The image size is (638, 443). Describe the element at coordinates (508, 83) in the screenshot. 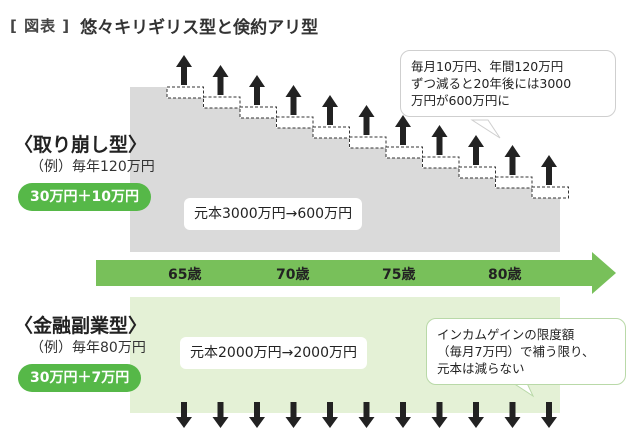

I see `withdrawal-note: 毎月10万円、年間120万円 ずつ減ると20年後には3000 万円が600万円に` at that location.